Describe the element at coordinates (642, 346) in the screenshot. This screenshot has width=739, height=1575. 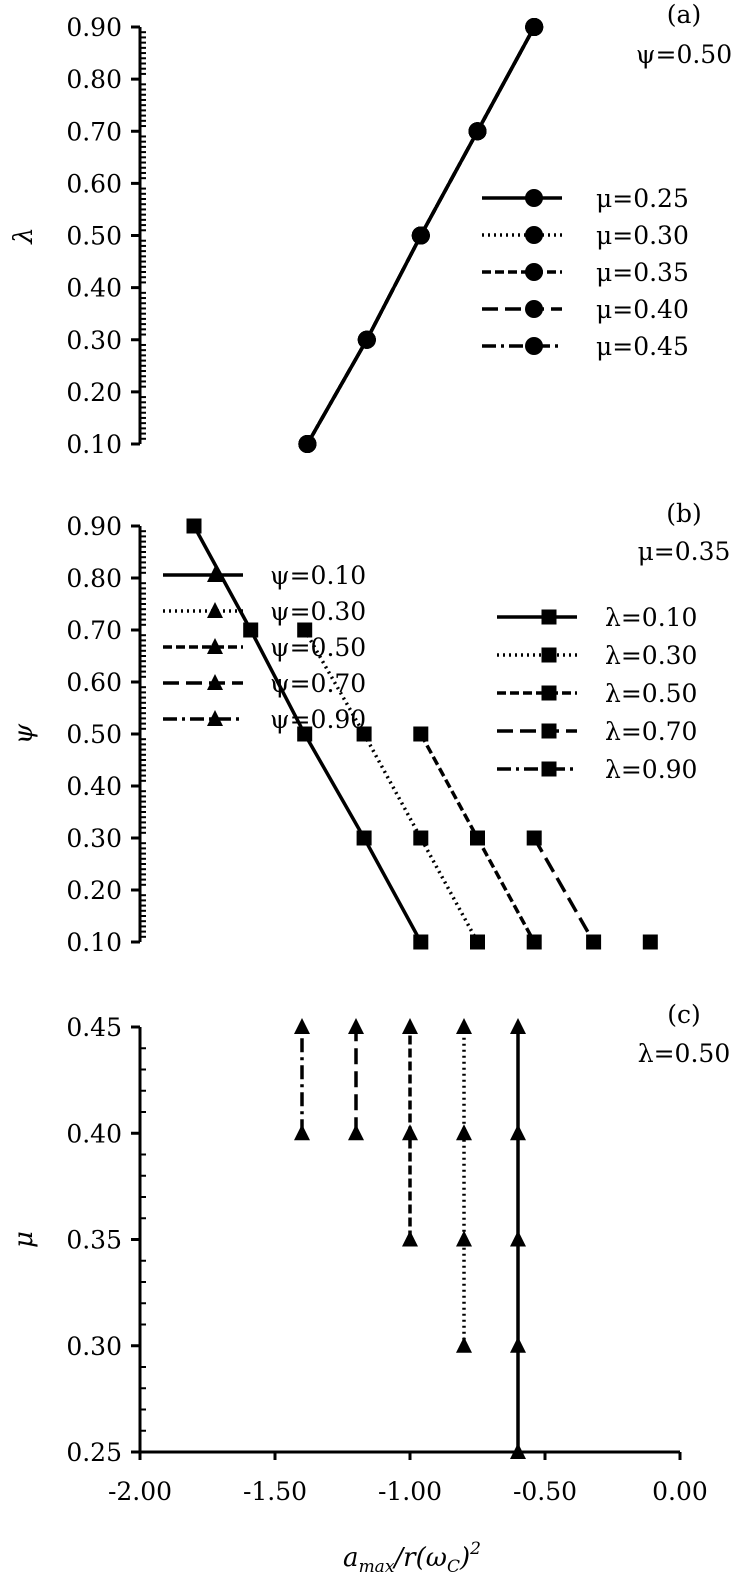
I see `legend-label: μ=0.45` at that location.